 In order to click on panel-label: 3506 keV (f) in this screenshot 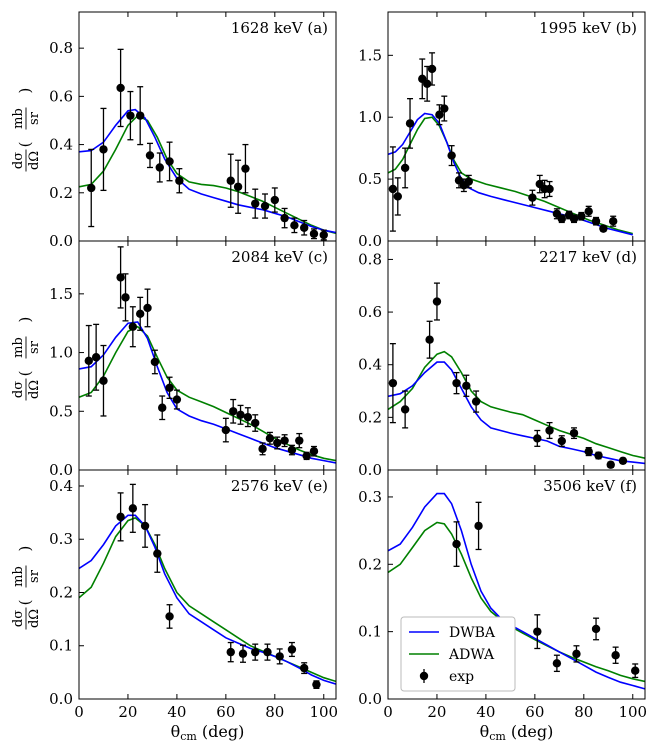, I will do `click(590, 486)`.